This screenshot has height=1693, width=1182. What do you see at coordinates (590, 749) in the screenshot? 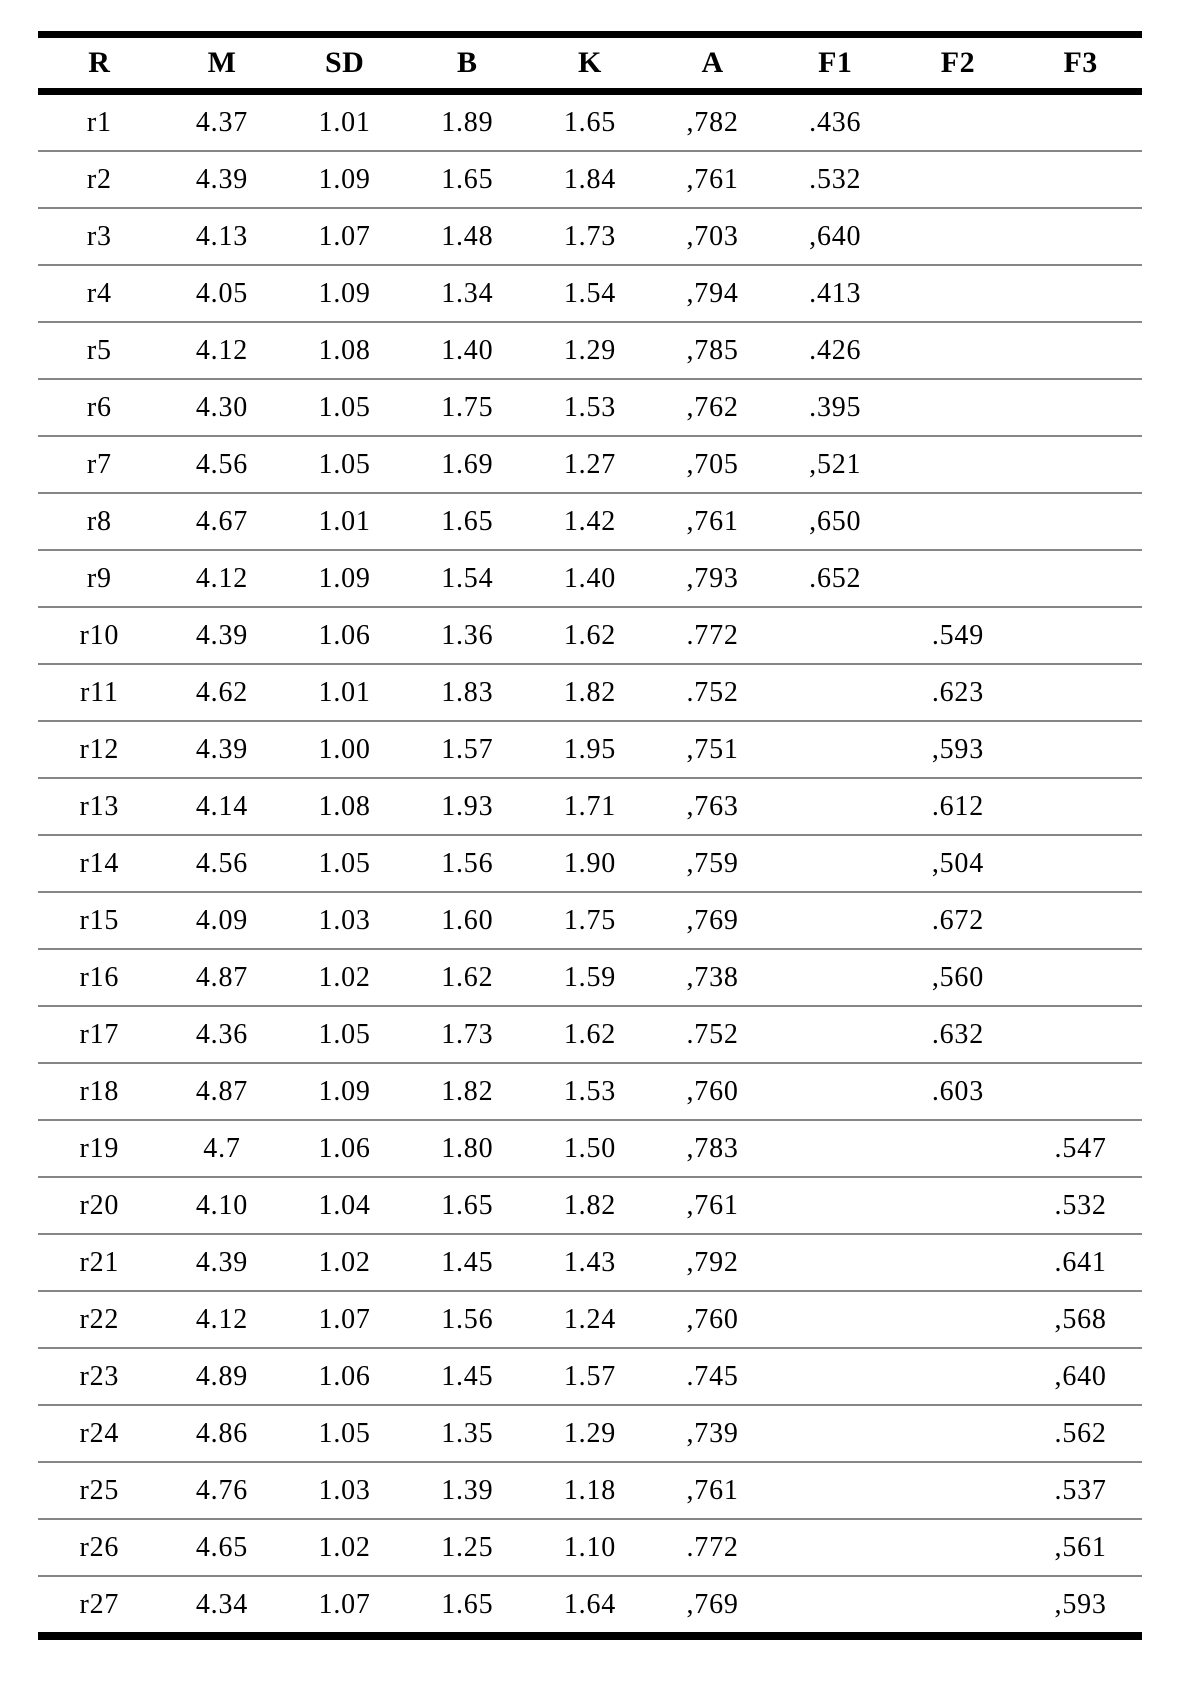
I see `table-cell: 1.95` at bounding box center [590, 749].